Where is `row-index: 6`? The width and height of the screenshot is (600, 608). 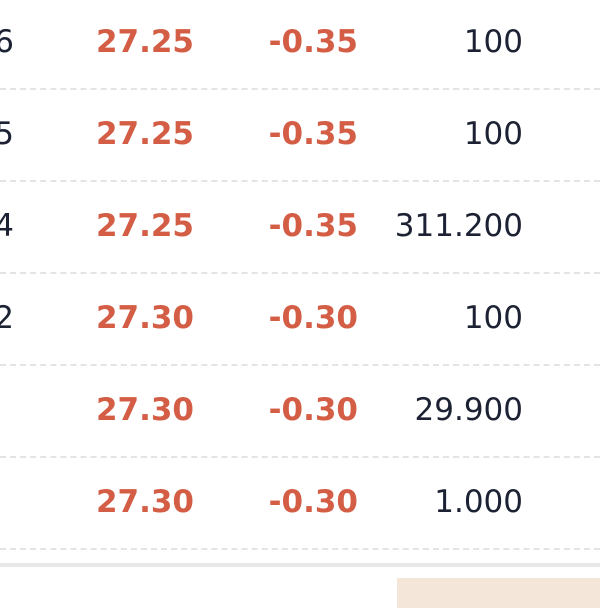 row-index: 6 is located at coordinates (7, 42).